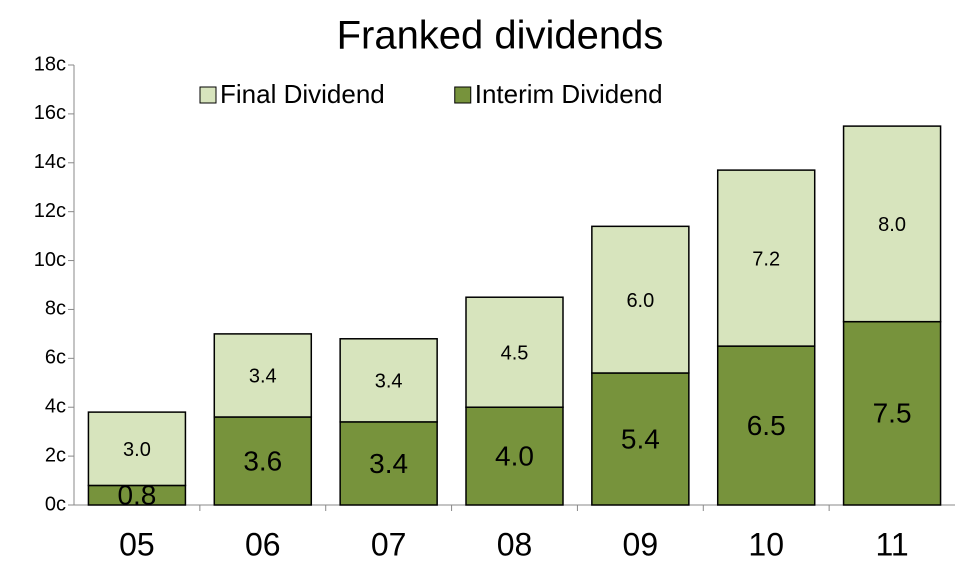 This screenshot has height=563, width=957. What do you see at coordinates (50, 211) in the screenshot?
I see `y-tick-label: 12c` at bounding box center [50, 211].